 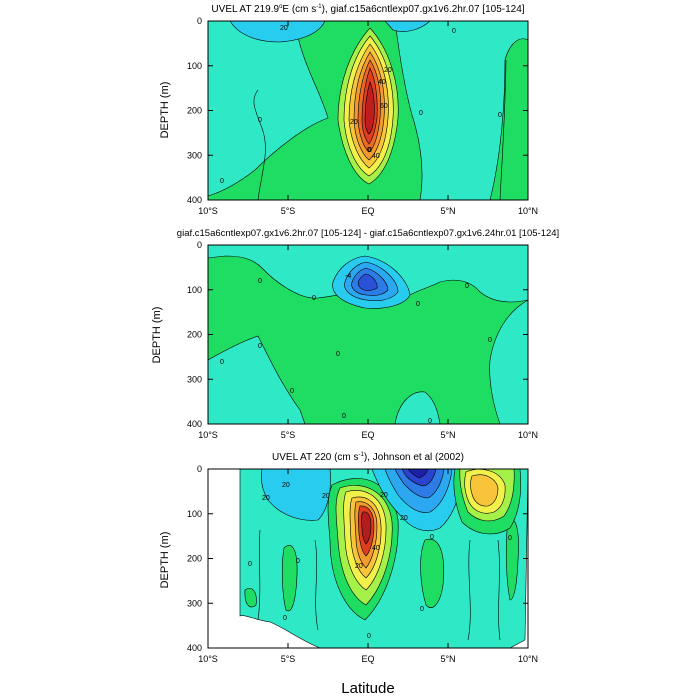 What do you see at coordinates (348, 276) in the screenshot?
I see `contour-label: -4` at bounding box center [348, 276].